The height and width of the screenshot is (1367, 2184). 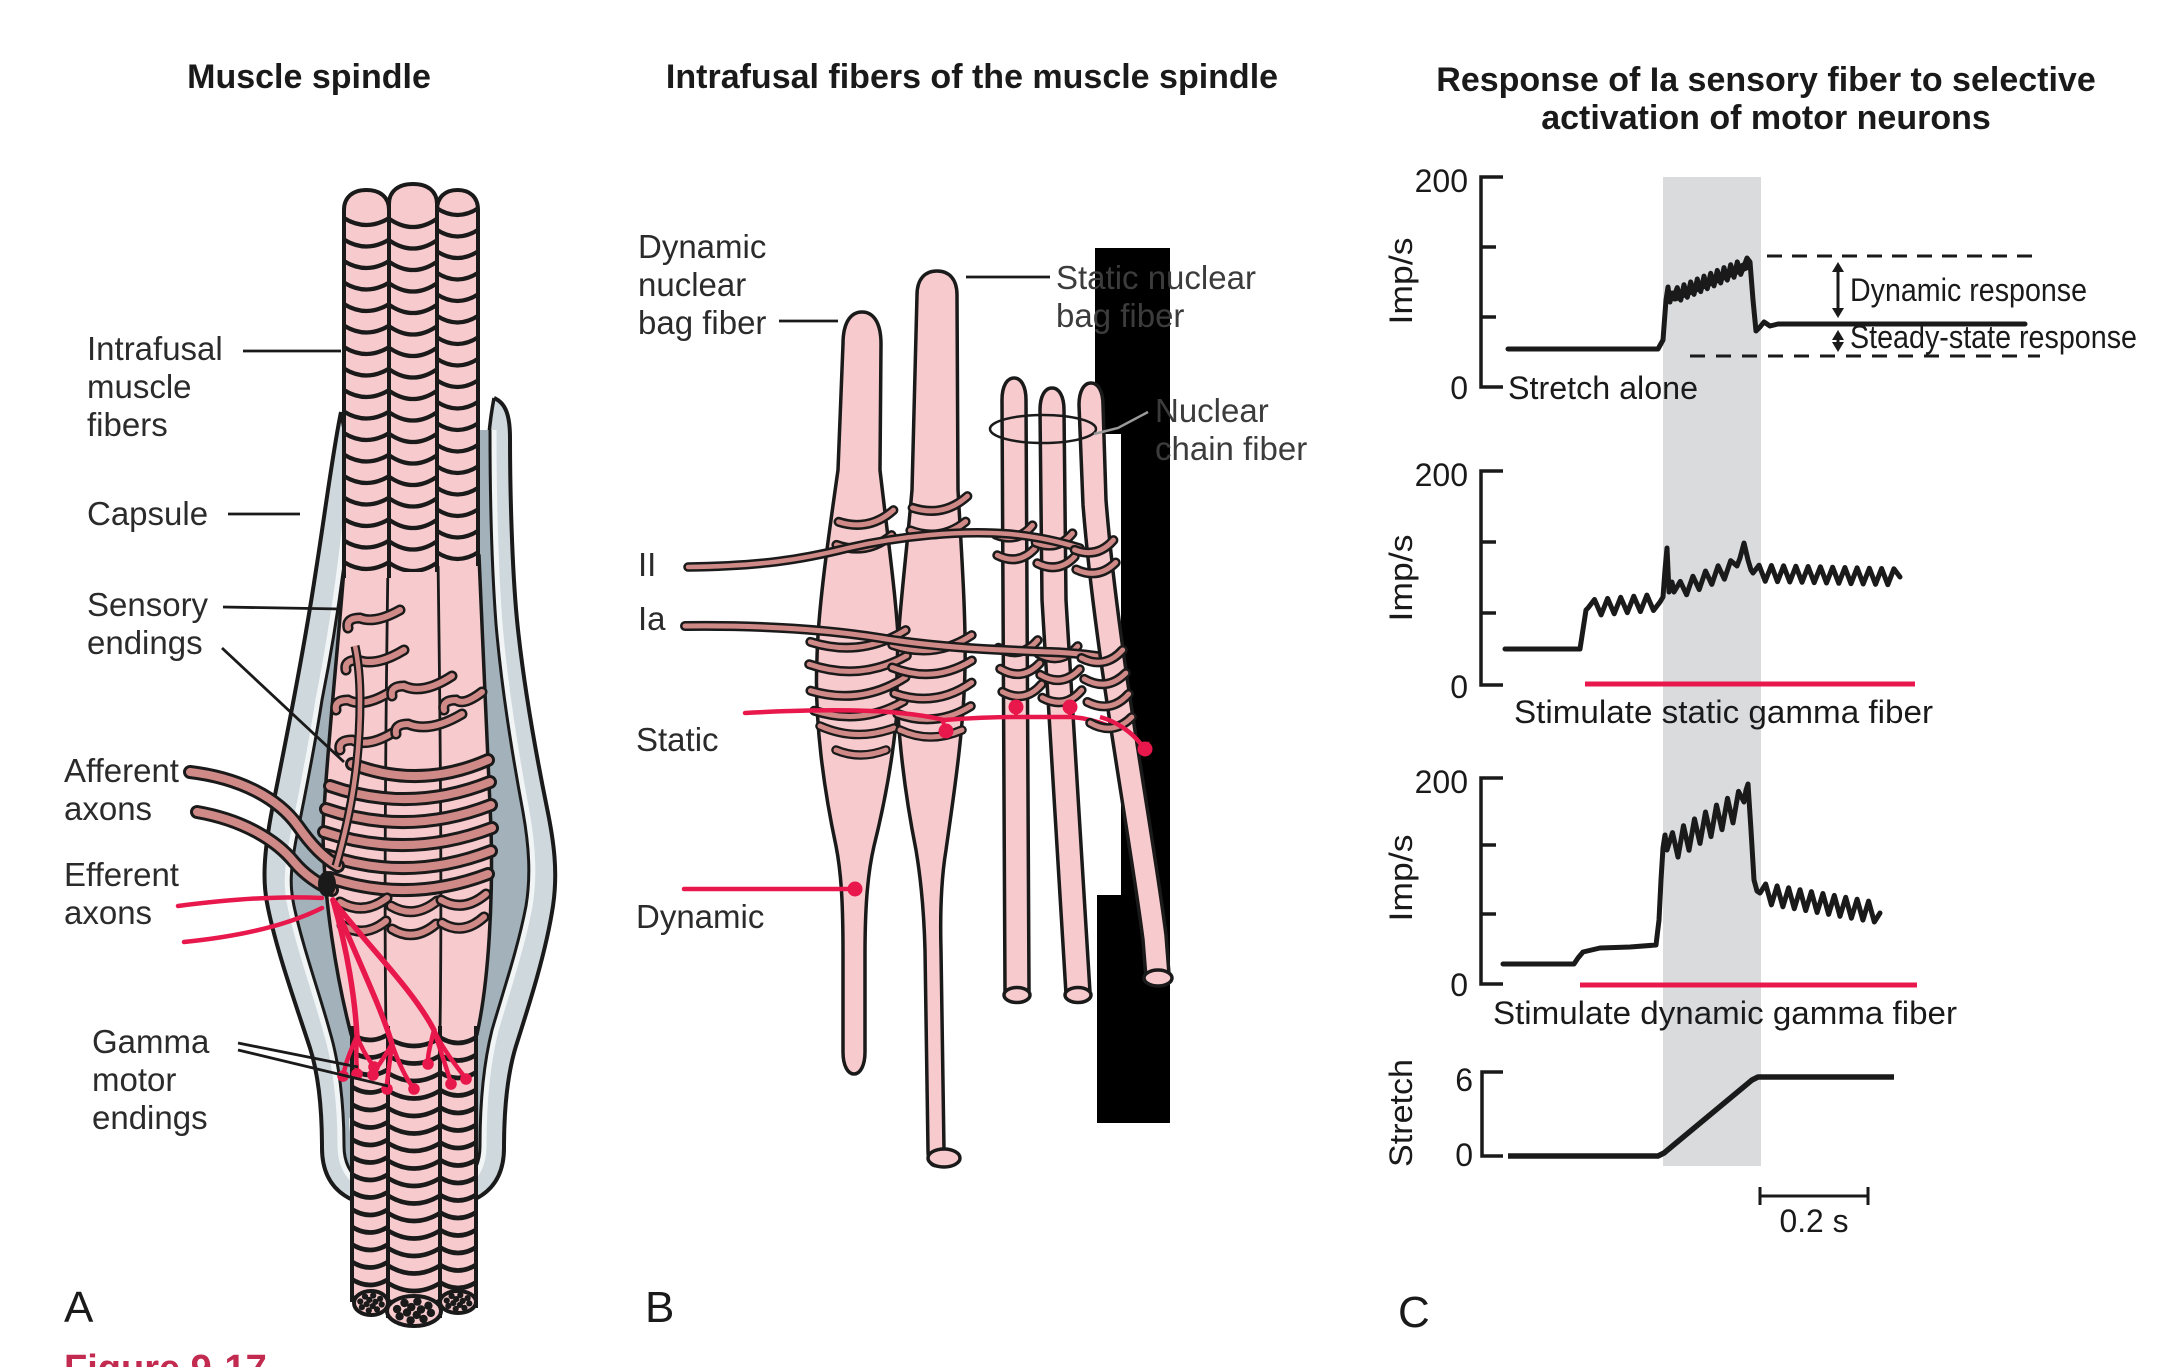 I want to click on svg-text: Muscle spindle, so click(x=309, y=77).